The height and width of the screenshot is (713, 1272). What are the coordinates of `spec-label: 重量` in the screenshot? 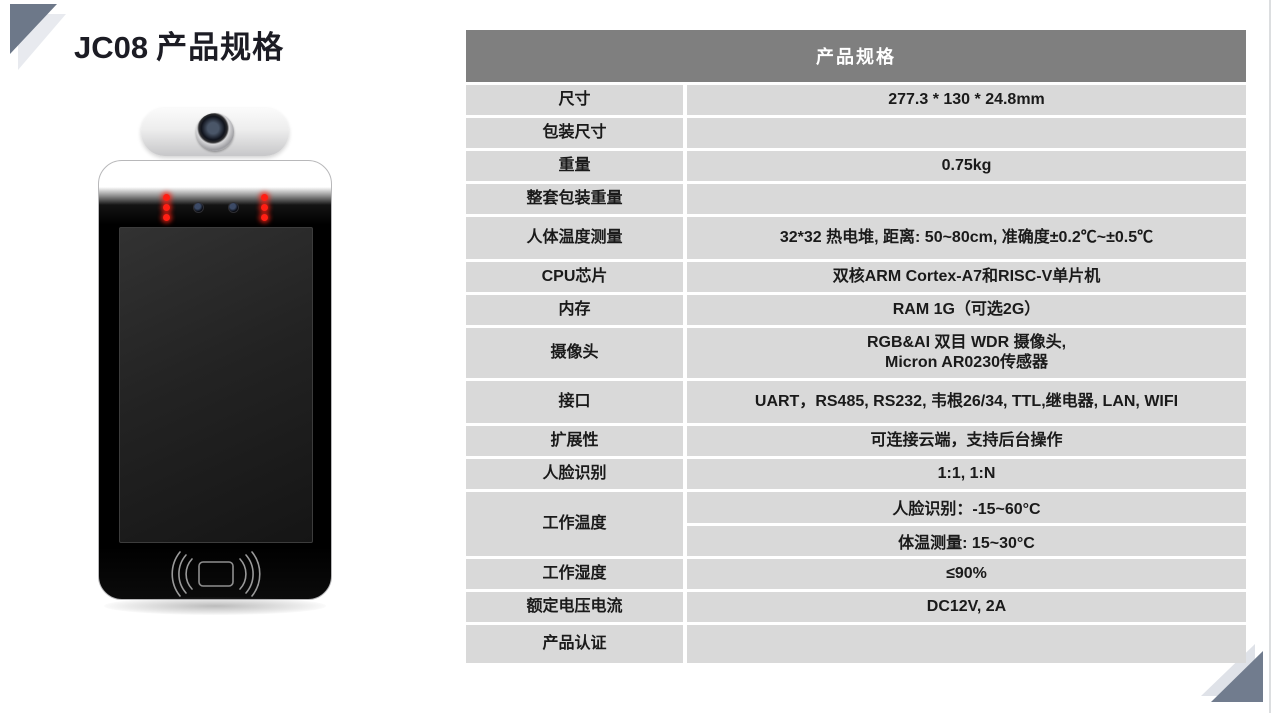 It's located at (574, 166).